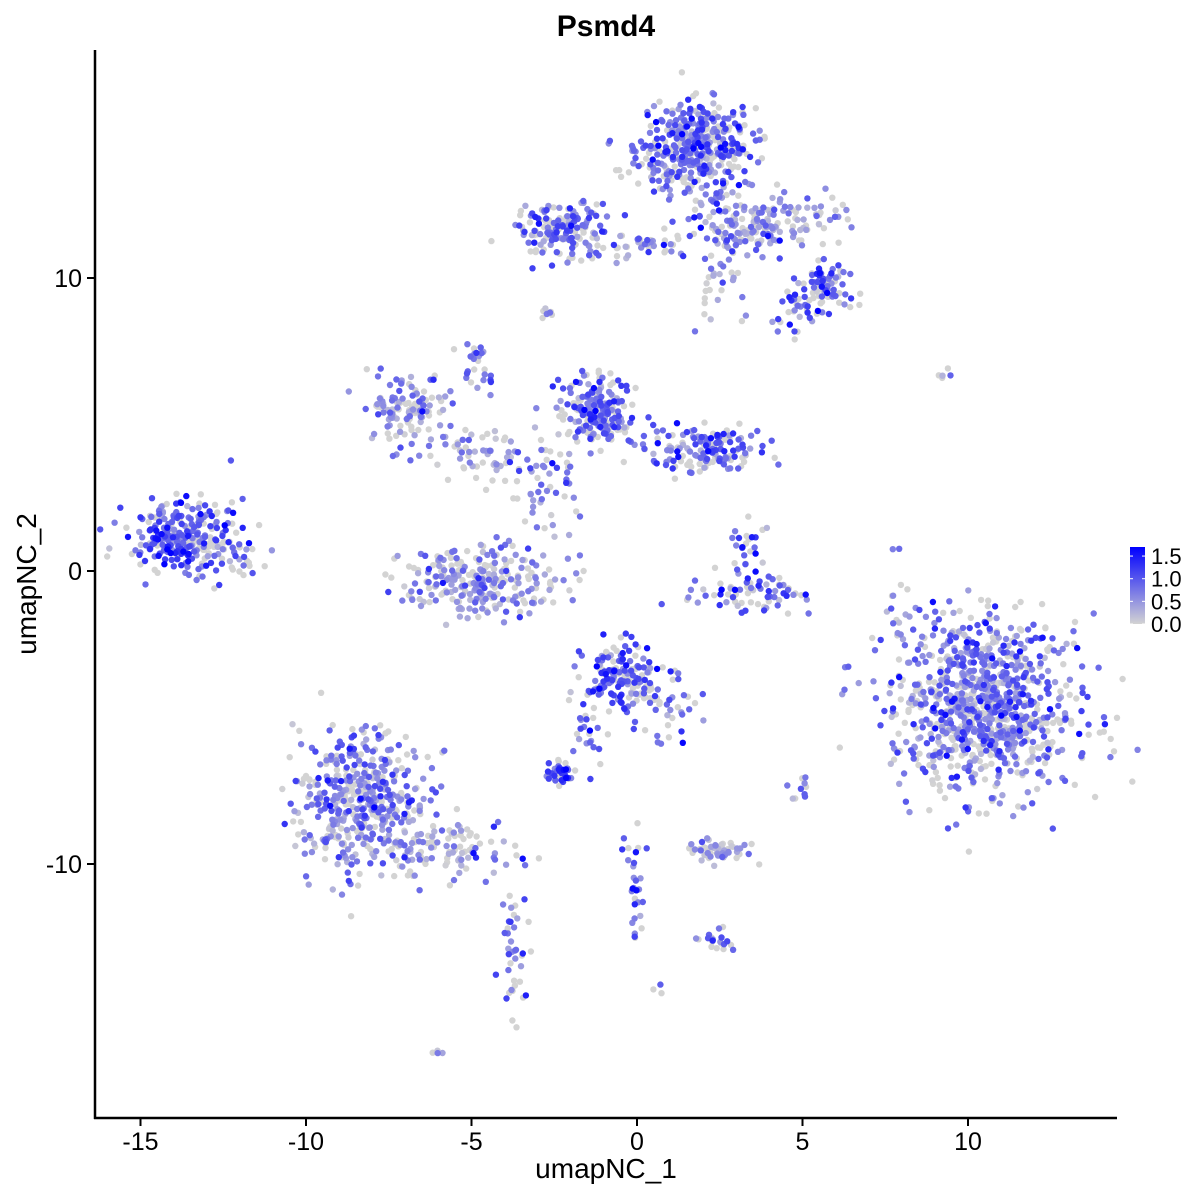  Describe the element at coordinates (637, 1142) in the screenshot. I see `x-tick-label: 0` at that location.